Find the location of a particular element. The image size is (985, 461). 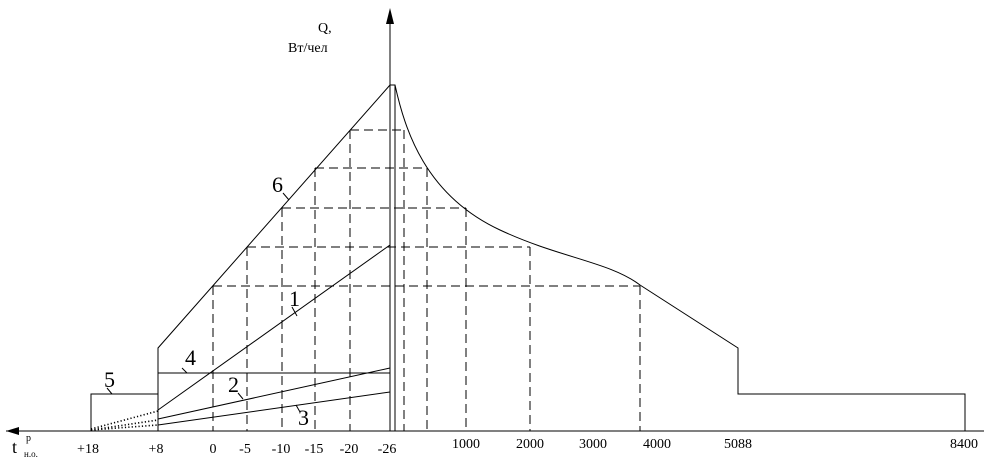

x-axis-label-sub: н.о. is located at coordinates (31, 454).